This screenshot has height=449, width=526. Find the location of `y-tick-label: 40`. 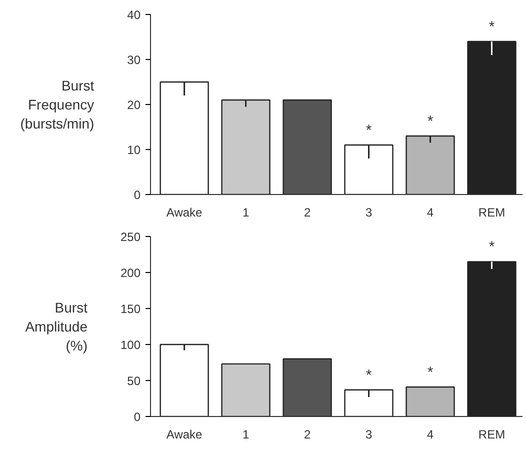

y-tick-label: 40 is located at coordinates (134, 15).